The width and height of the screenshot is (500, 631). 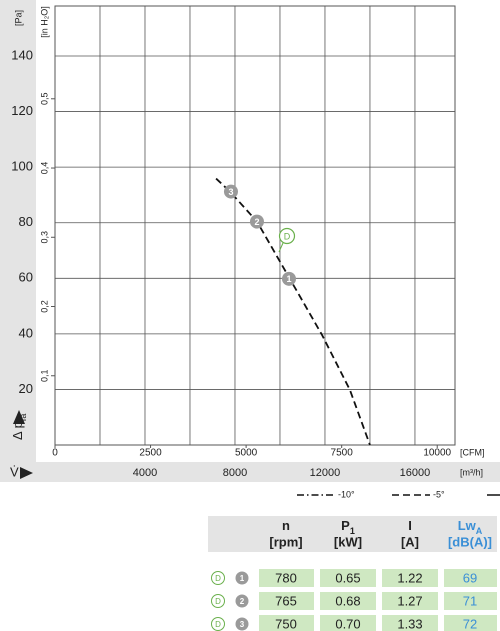 I want to click on y-arrow, so click(x=19, y=417).